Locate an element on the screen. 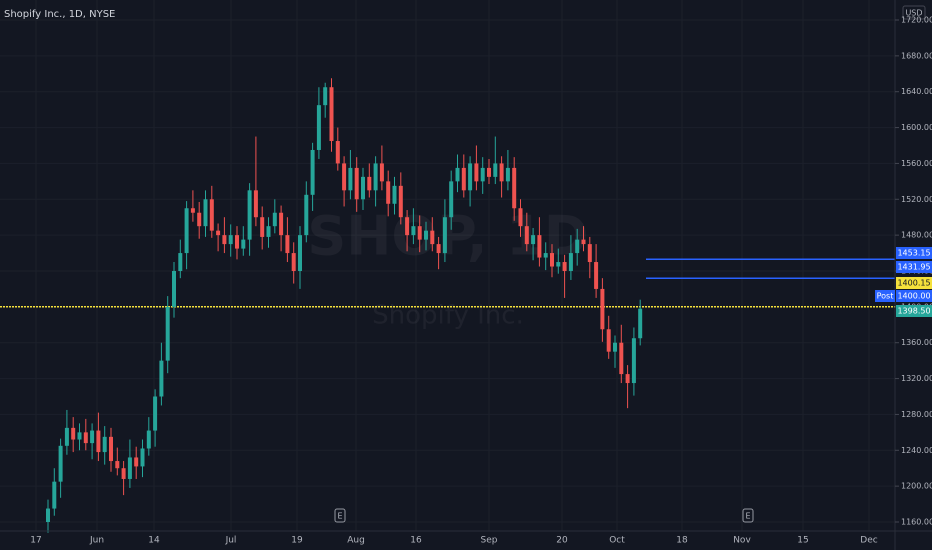  chart-title: Shopify Inc., 1D, NYSE is located at coordinates (59, 14).